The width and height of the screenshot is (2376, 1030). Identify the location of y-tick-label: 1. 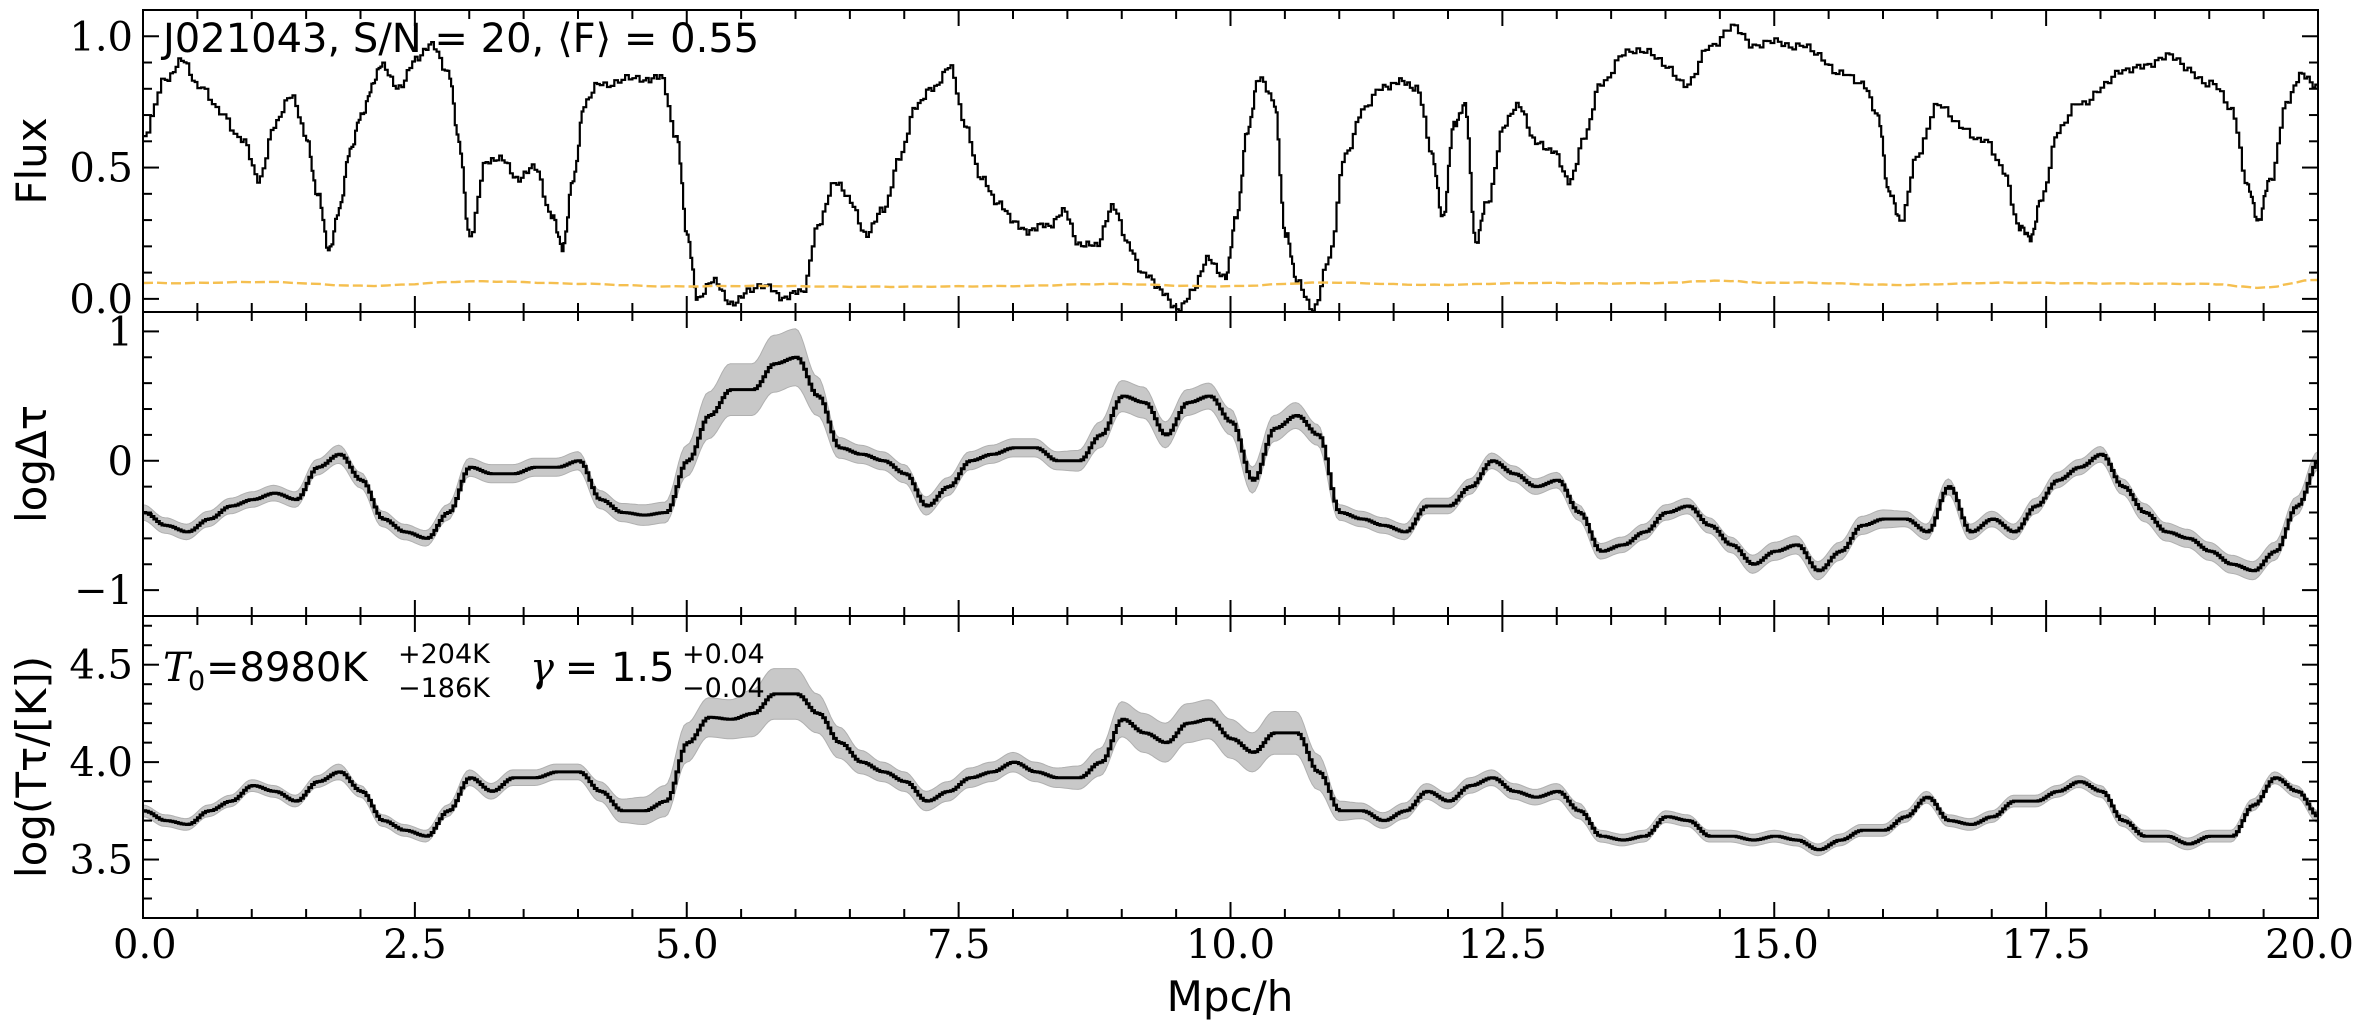
(120, 332).